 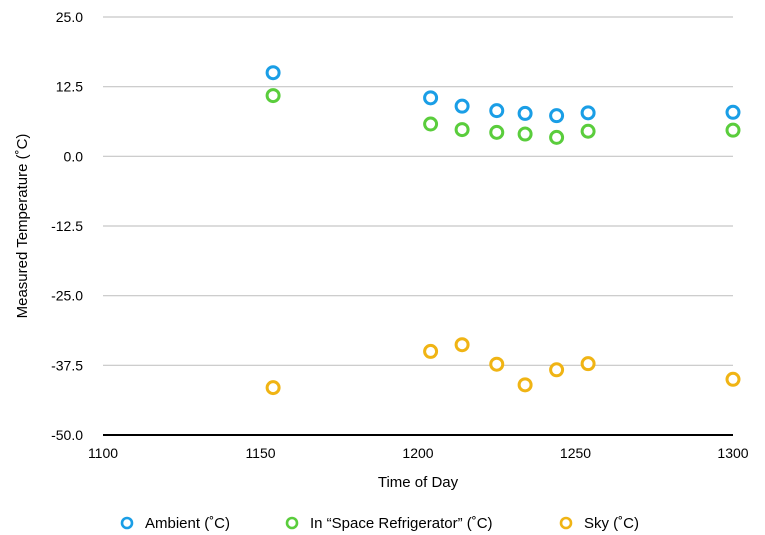 I want to click on y-tick-label: 0.0, so click(x=74, y=156).